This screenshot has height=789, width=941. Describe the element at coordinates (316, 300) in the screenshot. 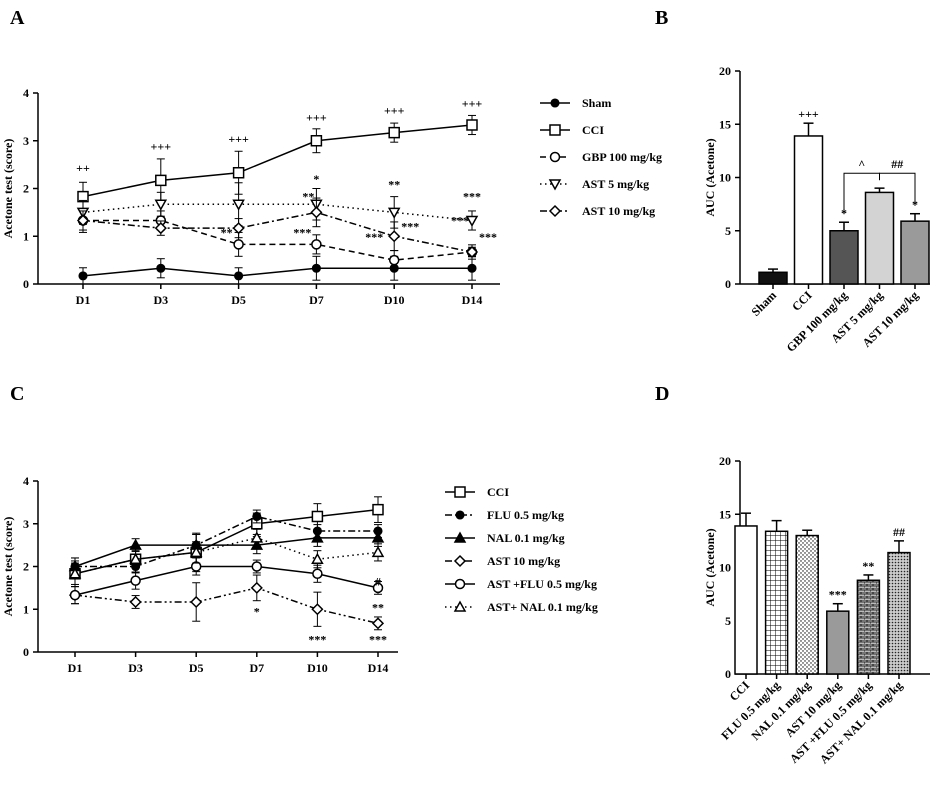

I see `x-tick-label: D7` at that location.